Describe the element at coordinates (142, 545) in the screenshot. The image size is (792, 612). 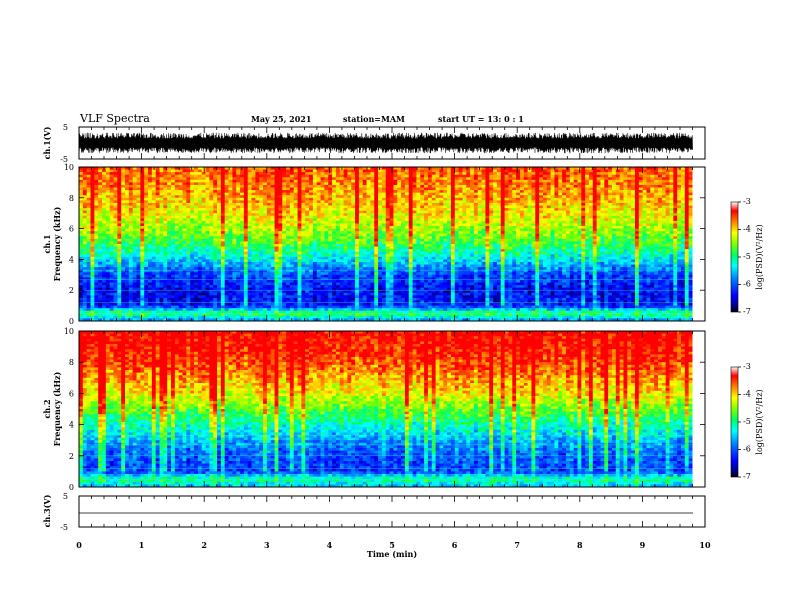
I see `xtick-label: 1` at that location.